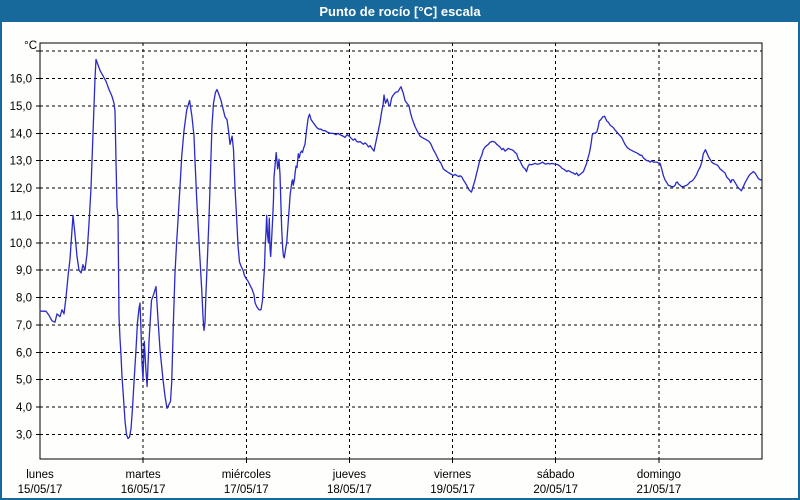  Describe the element at coordinates (24, 353) in the screenshot. I see `y-tick-label: 6,0` at that location.